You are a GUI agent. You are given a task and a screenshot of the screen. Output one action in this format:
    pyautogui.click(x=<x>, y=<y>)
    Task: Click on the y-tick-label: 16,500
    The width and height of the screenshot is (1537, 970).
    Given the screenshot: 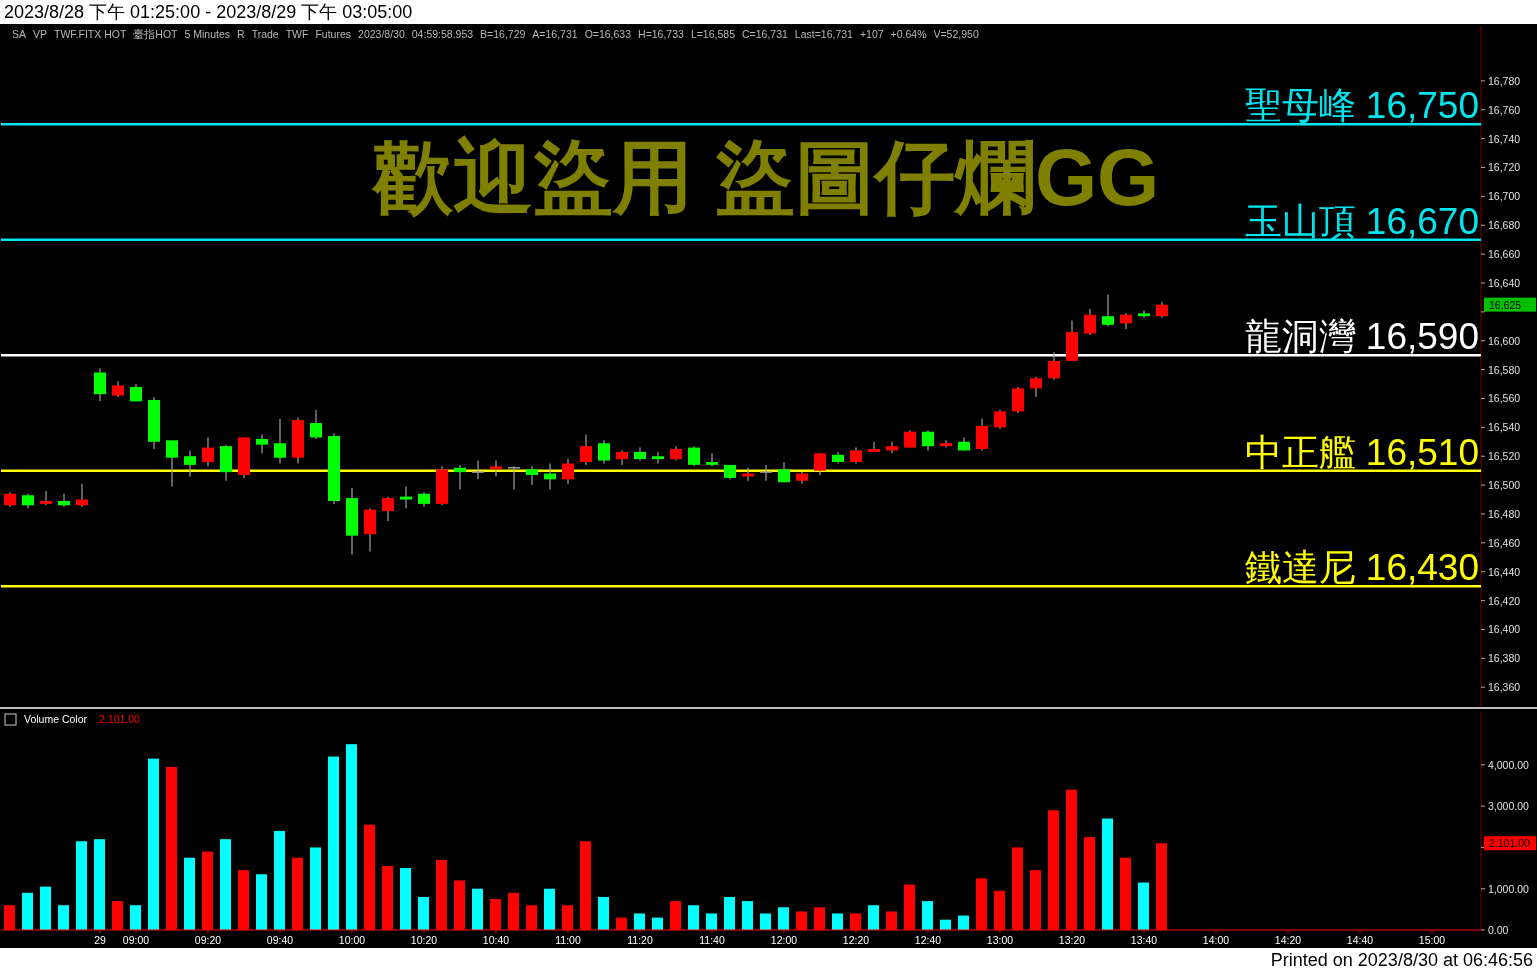 What is the action you would take?
    pyautogui.click(x=1504, y=485)
    